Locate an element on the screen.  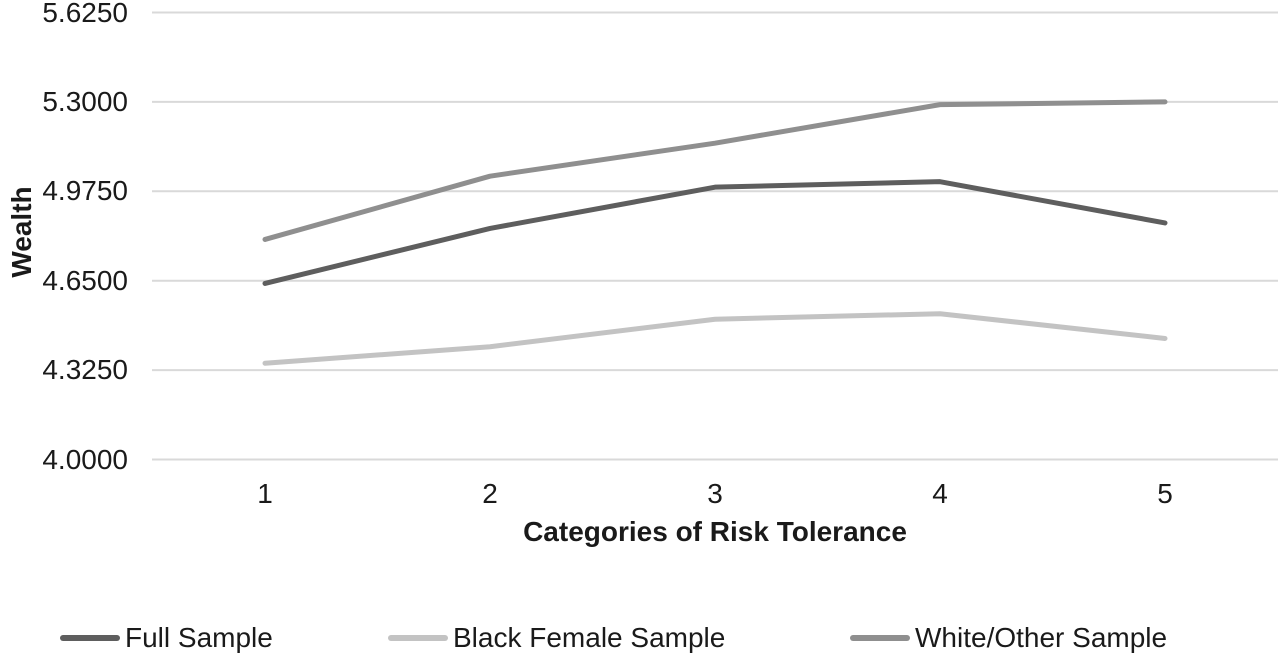
series-line-black-female-sample is located at coordinates (715, 338).